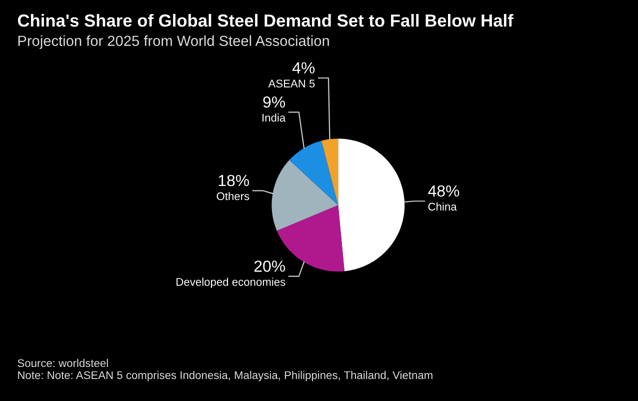 The height and width of the screenshot is (401, 638). What do you see at coordinates (173, 42) in the screenshot?
I see `chart-subtitle: Projection for 2025 from World Steel Association` at bounding box center [173, 42].